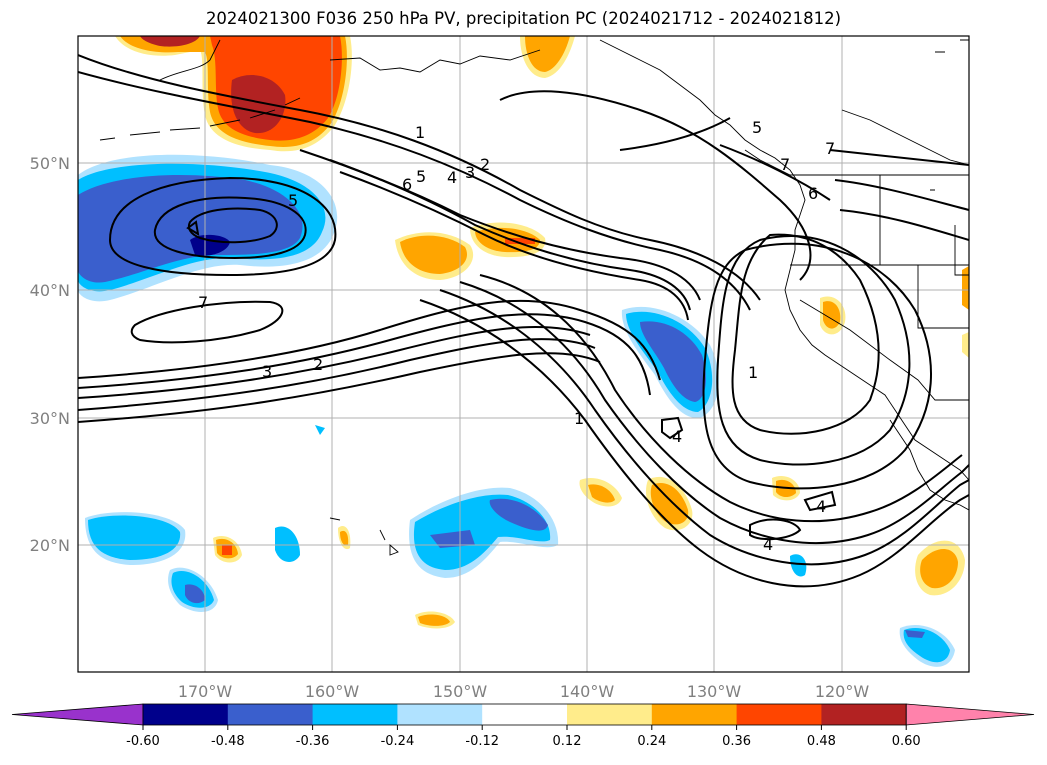  Describe the element at coordinates (714, 691) in the screenshot. I see `longitude-label: 130°W` at that location.